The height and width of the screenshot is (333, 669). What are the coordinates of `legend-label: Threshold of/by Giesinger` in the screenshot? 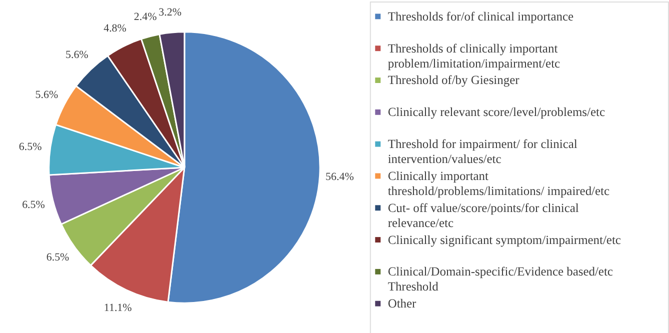 It's located at (454, 80).